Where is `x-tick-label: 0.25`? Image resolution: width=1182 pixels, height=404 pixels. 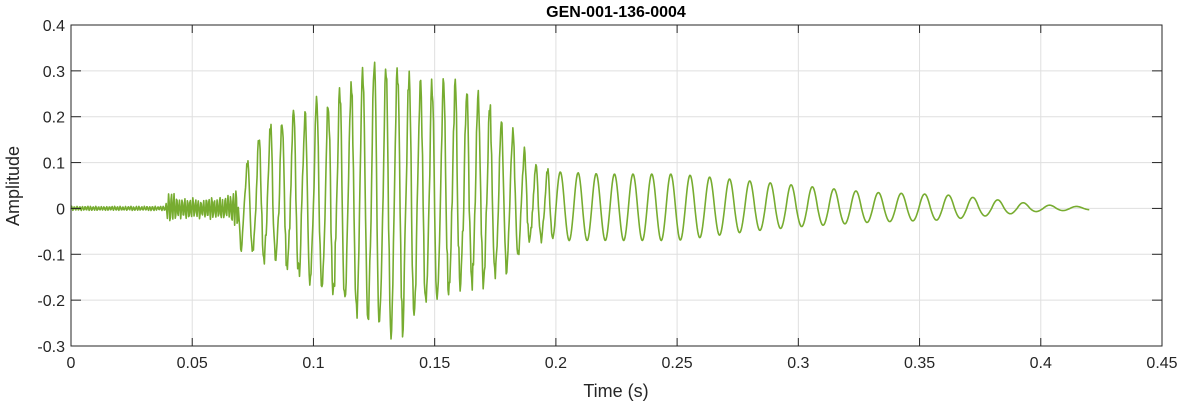 x-tick-label: 0.25 is located at coordinates (677, 363).